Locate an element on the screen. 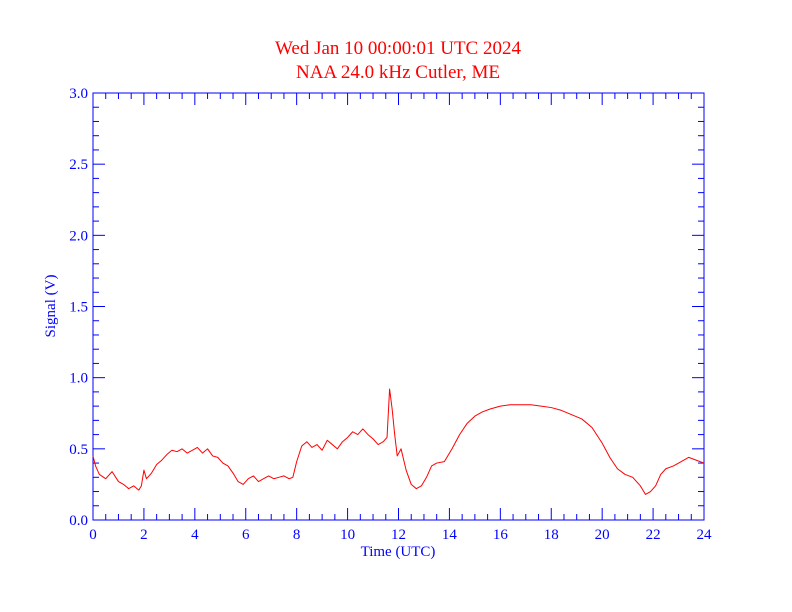 The width and height of the screenshot is (792, 612). y-tick-label: 2.5 is located at coordinates (78, 165).